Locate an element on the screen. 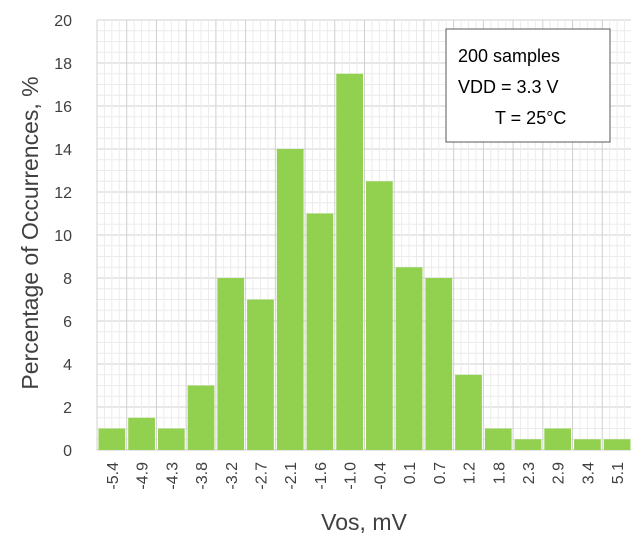  x-tick-label: 0.7 is located at coordinates (440, 473).